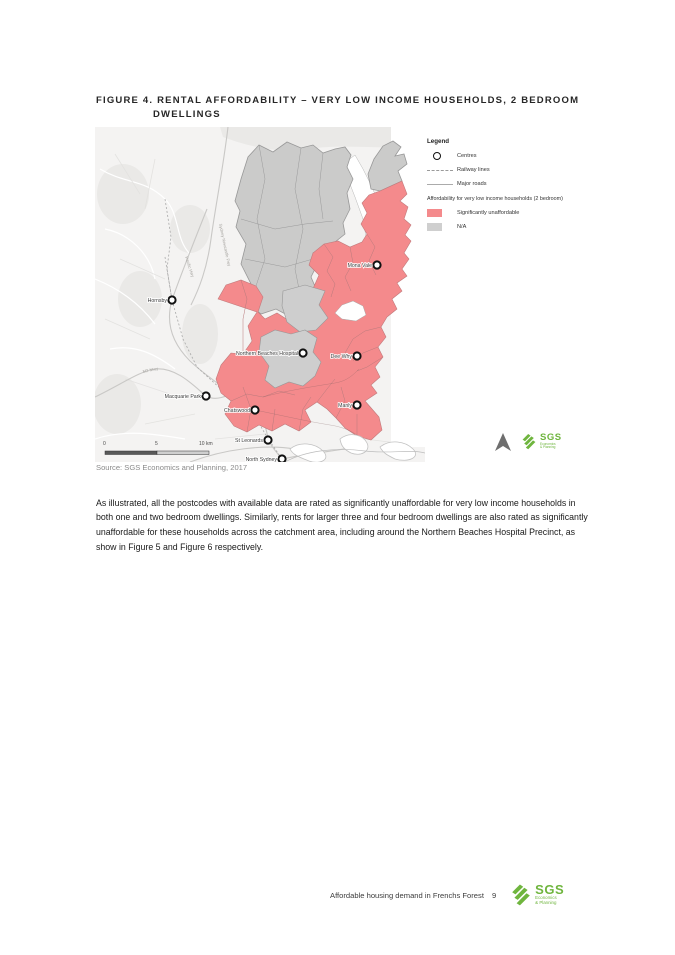 The height and width of the screenshot is (955, 675). What do you see at coordinates (360, 266) in the screenshot?
I see `svg-text: Mona Vale` at bounding box center [360, 266].